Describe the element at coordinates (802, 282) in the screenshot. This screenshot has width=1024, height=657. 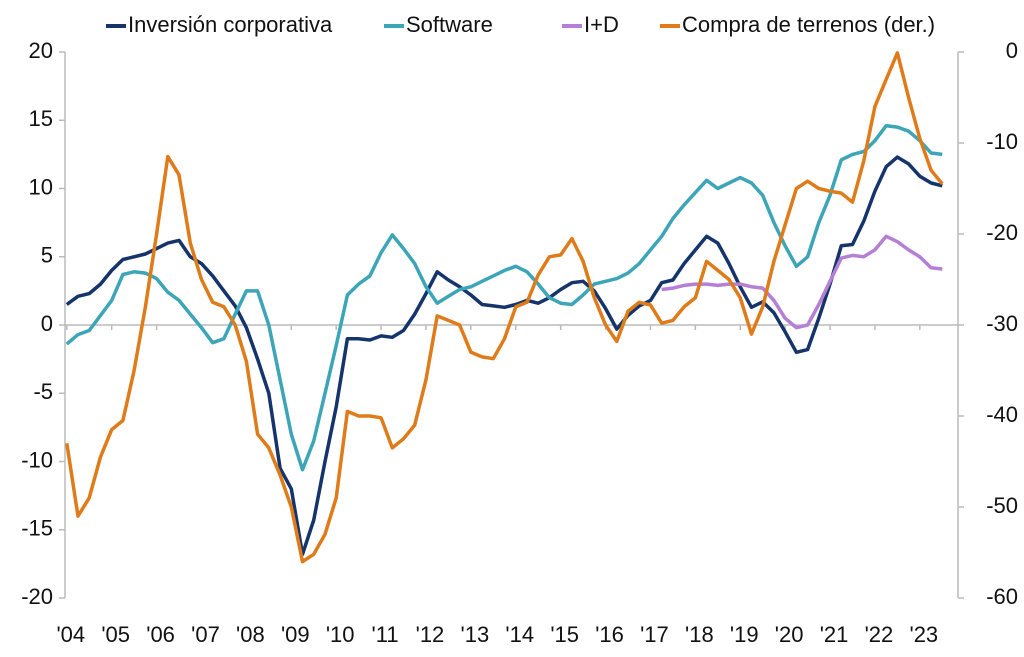
I see `series-line` at that location.